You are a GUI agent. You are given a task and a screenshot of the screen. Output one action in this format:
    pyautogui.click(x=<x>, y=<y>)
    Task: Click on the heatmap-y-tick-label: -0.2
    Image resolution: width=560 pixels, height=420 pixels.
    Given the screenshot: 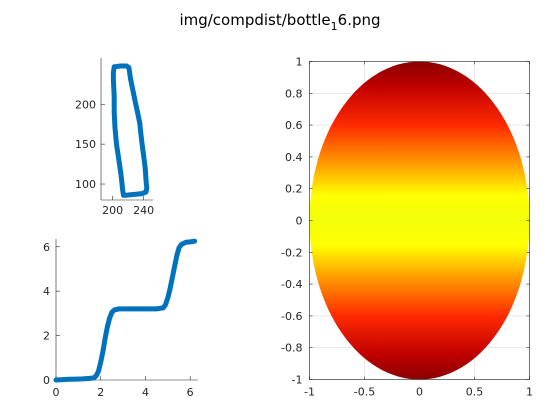 What is the action you would take?
    pyautogui.click(x=291, y=252)
    